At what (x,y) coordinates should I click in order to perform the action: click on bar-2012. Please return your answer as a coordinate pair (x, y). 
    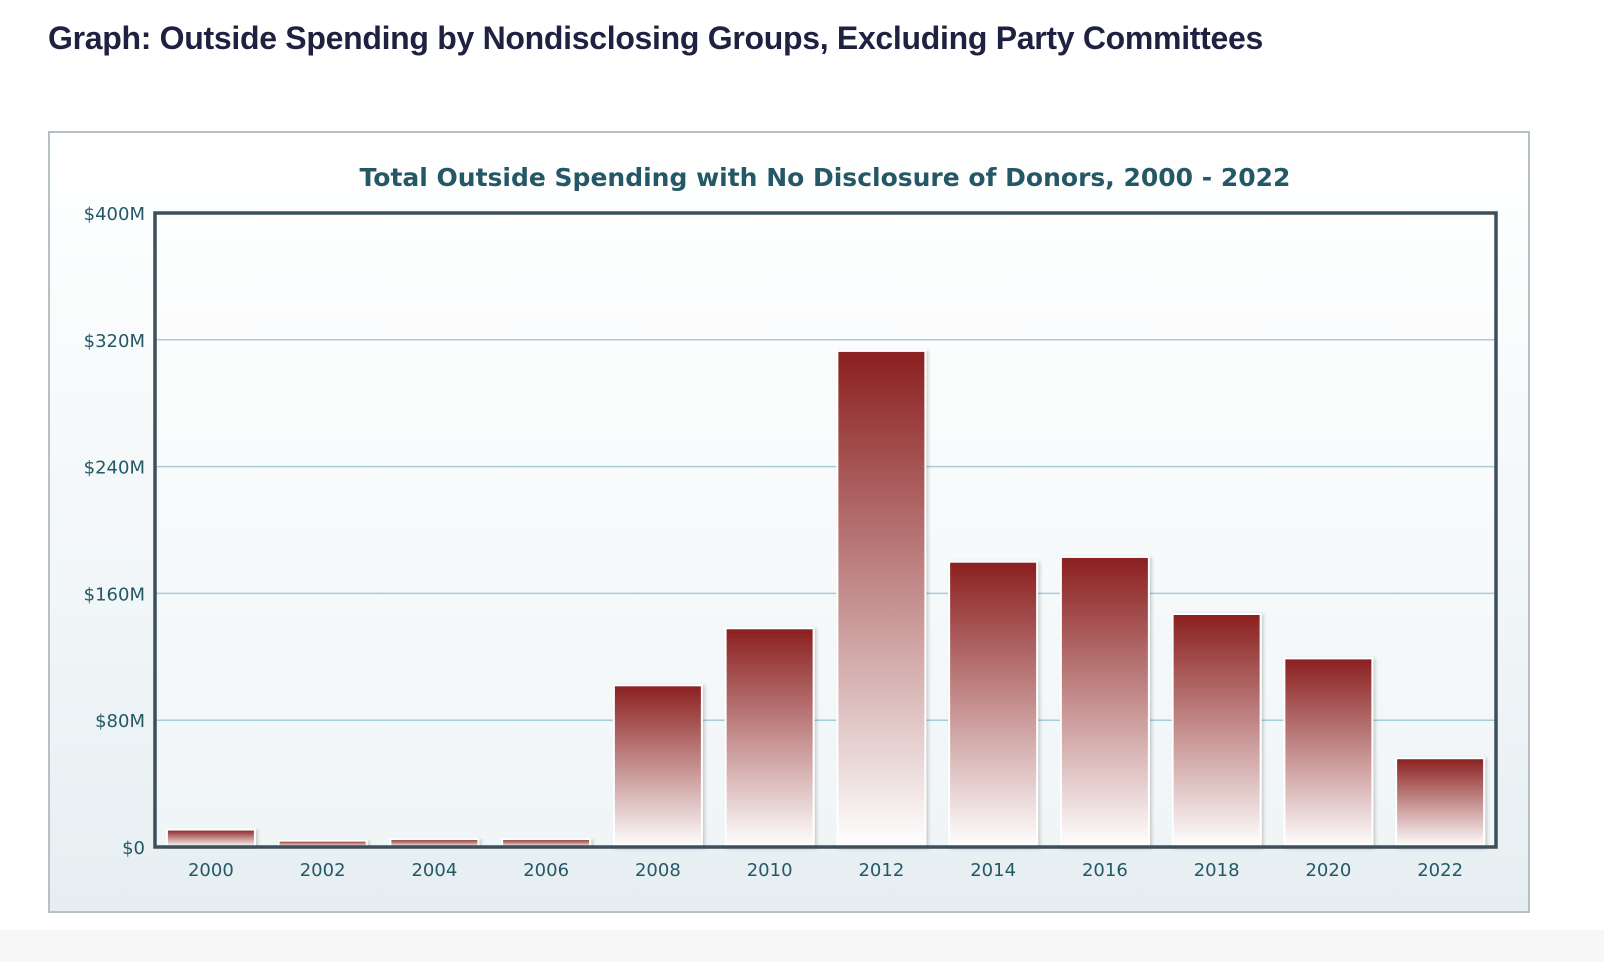
    Looking at the image, I should click on (881, 598).